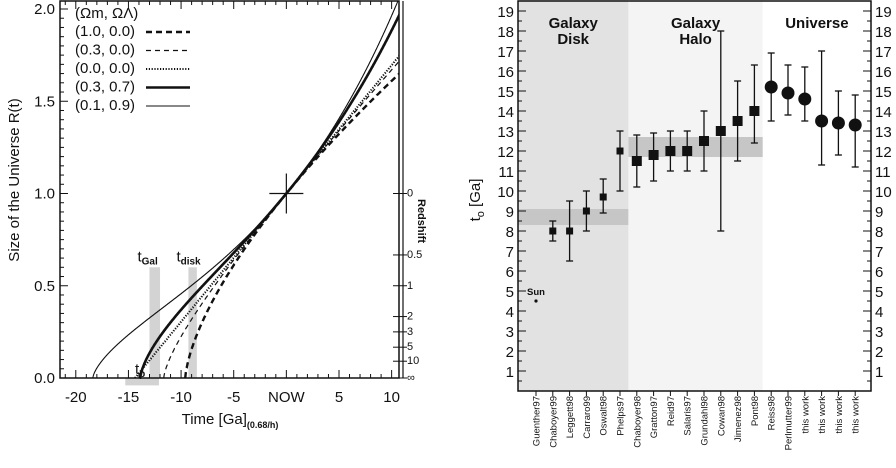  I want to click on y-tick-label: 5, so click(510, 292).